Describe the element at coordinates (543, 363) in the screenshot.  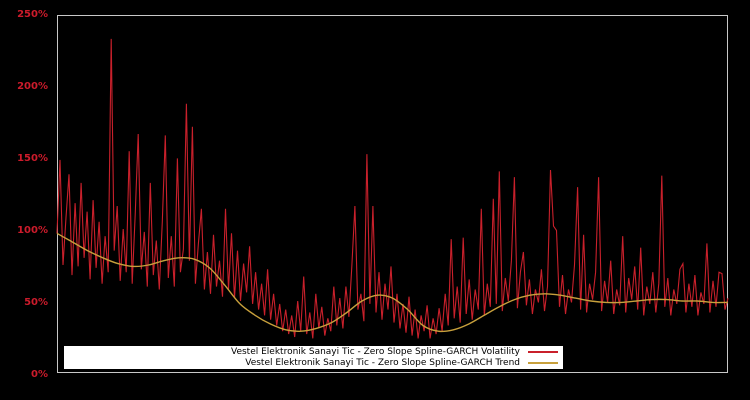
I see `legend-line-sample-trend` at that location.